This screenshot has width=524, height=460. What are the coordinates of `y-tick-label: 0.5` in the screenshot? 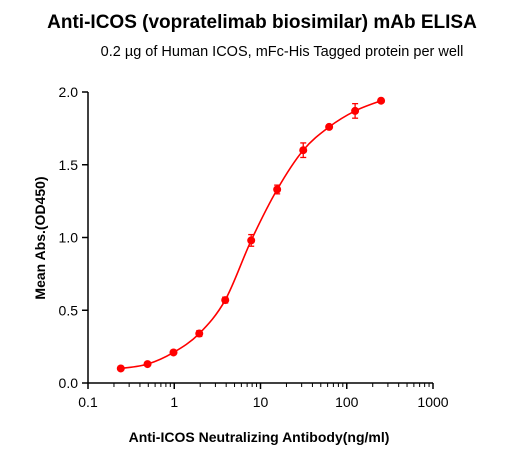 It's located at (69, 310).